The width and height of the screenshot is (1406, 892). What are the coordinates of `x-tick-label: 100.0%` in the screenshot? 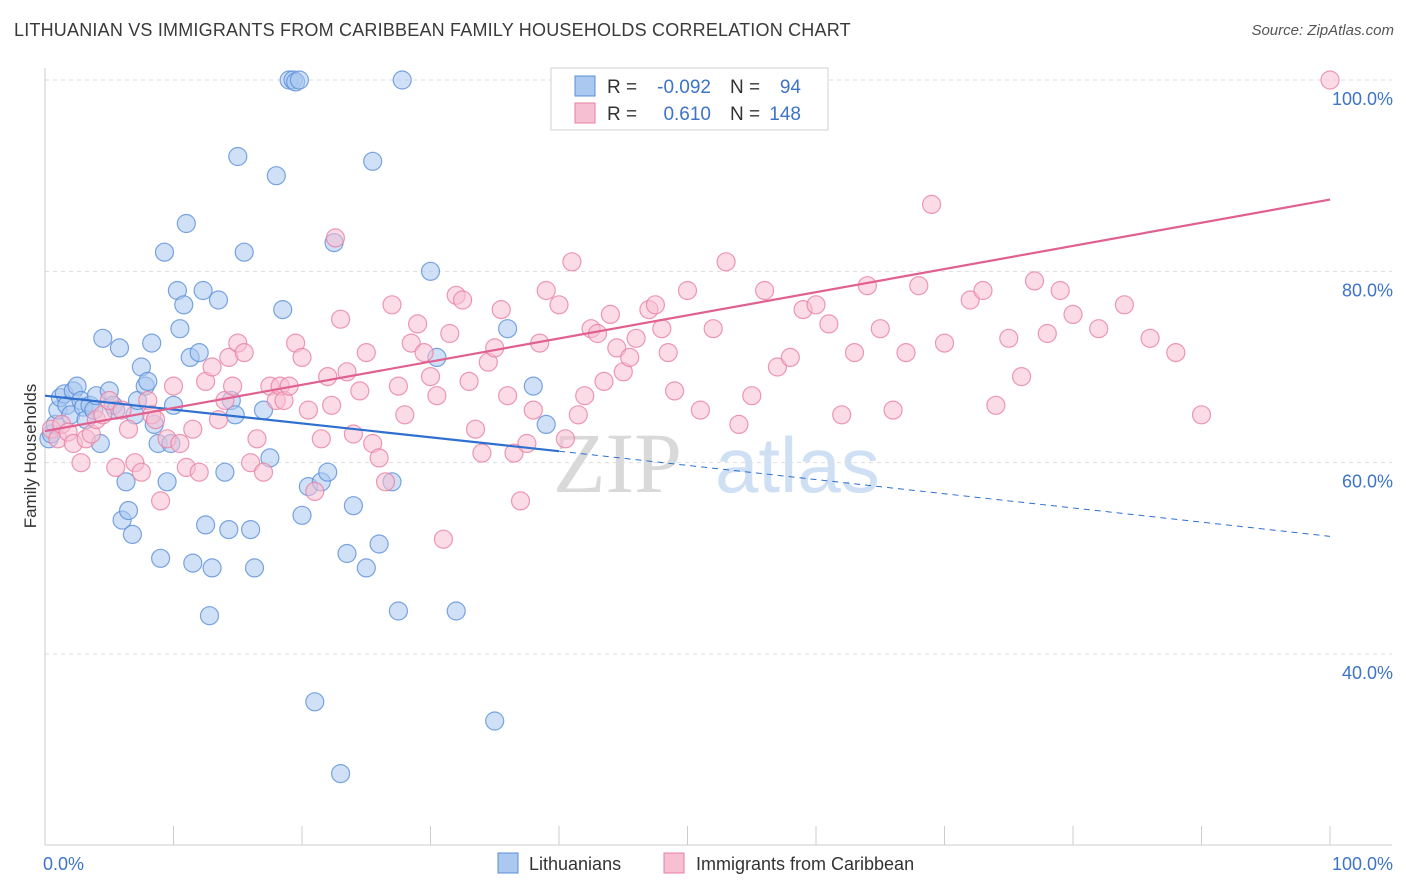 It's located at (1362, 864).